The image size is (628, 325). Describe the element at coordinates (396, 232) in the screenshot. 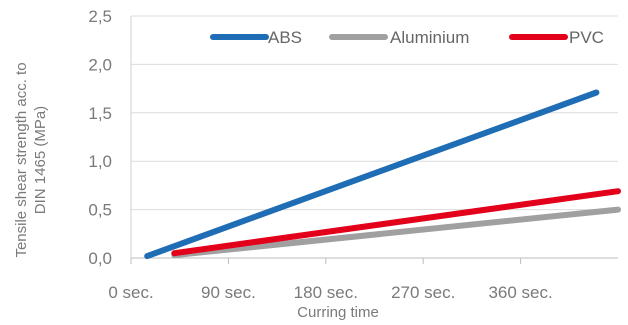

I see `series-line-aluminium` at that location.